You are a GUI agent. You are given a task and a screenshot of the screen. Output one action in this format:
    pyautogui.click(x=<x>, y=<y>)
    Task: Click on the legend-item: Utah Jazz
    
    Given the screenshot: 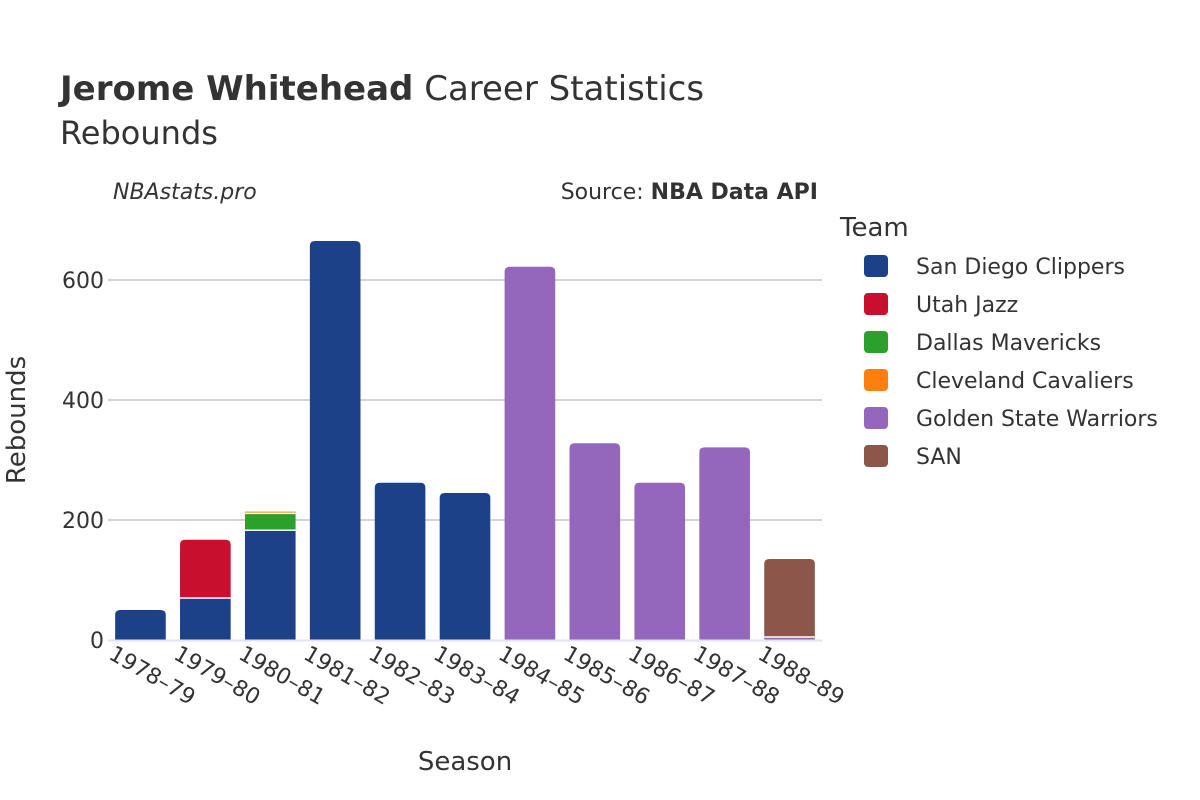 What is the action you would take?
    pyautogui.click(x=941, y=305)
    